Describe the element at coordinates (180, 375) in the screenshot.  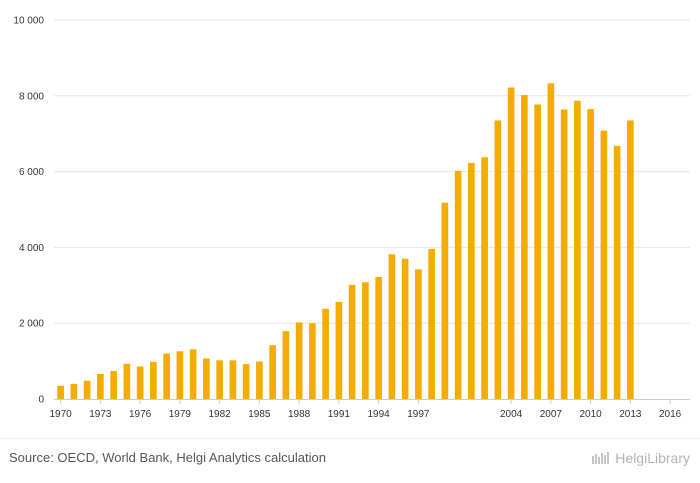
I see `bar-1979` at that location.